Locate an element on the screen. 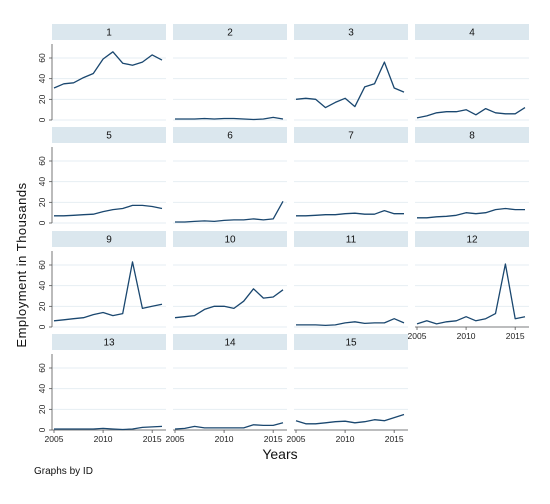 The height and width of the screenshot is (504, 550). panel-2: 2 is located at coordinates (230, 72).